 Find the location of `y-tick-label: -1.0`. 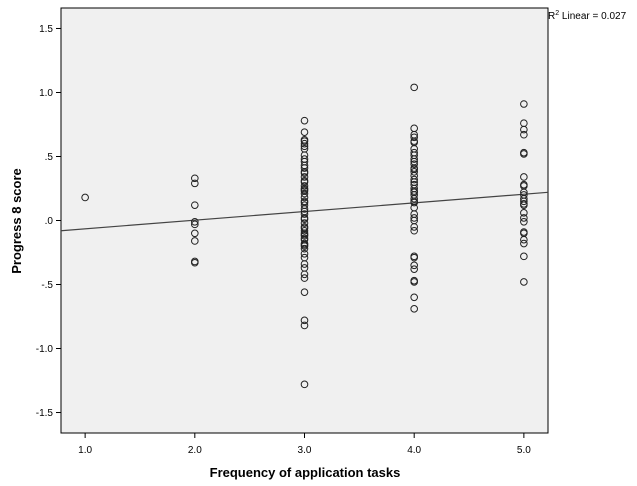

y-tick-label: -1.0 is located at coordinates (45, 349).